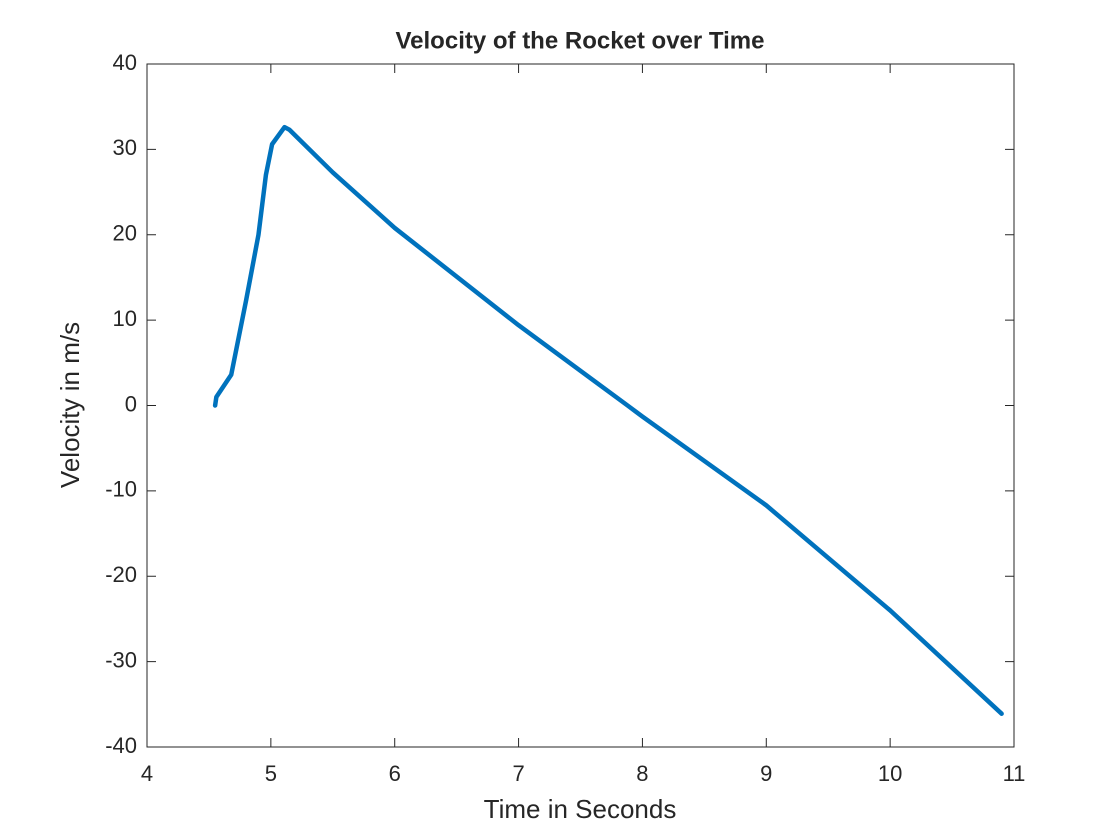  What do you see at coordinates (890, 773) in the screenshot?
I see `x-tick-label: 10` at bounding box center [890, 773].